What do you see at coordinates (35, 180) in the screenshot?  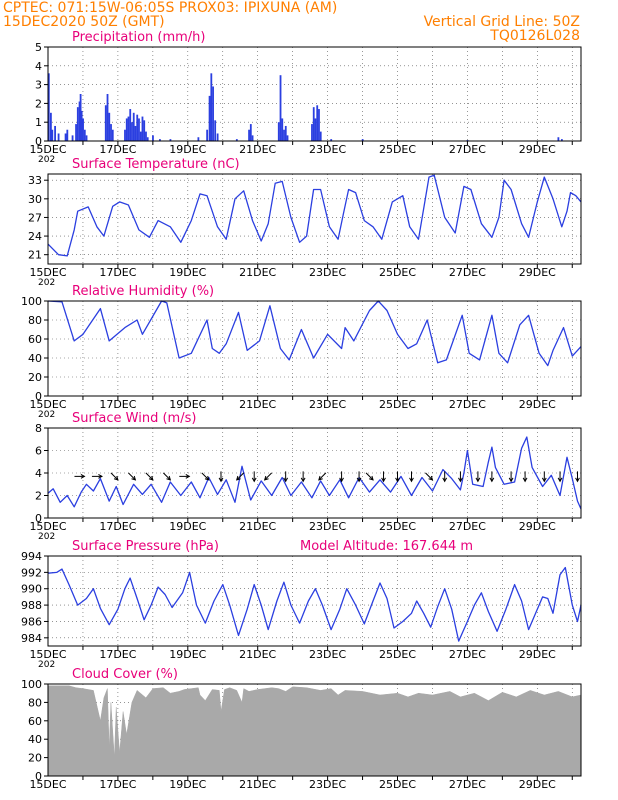 I see `surface-temperature-y-tick-label: 33` at bounding box center [35, 180].